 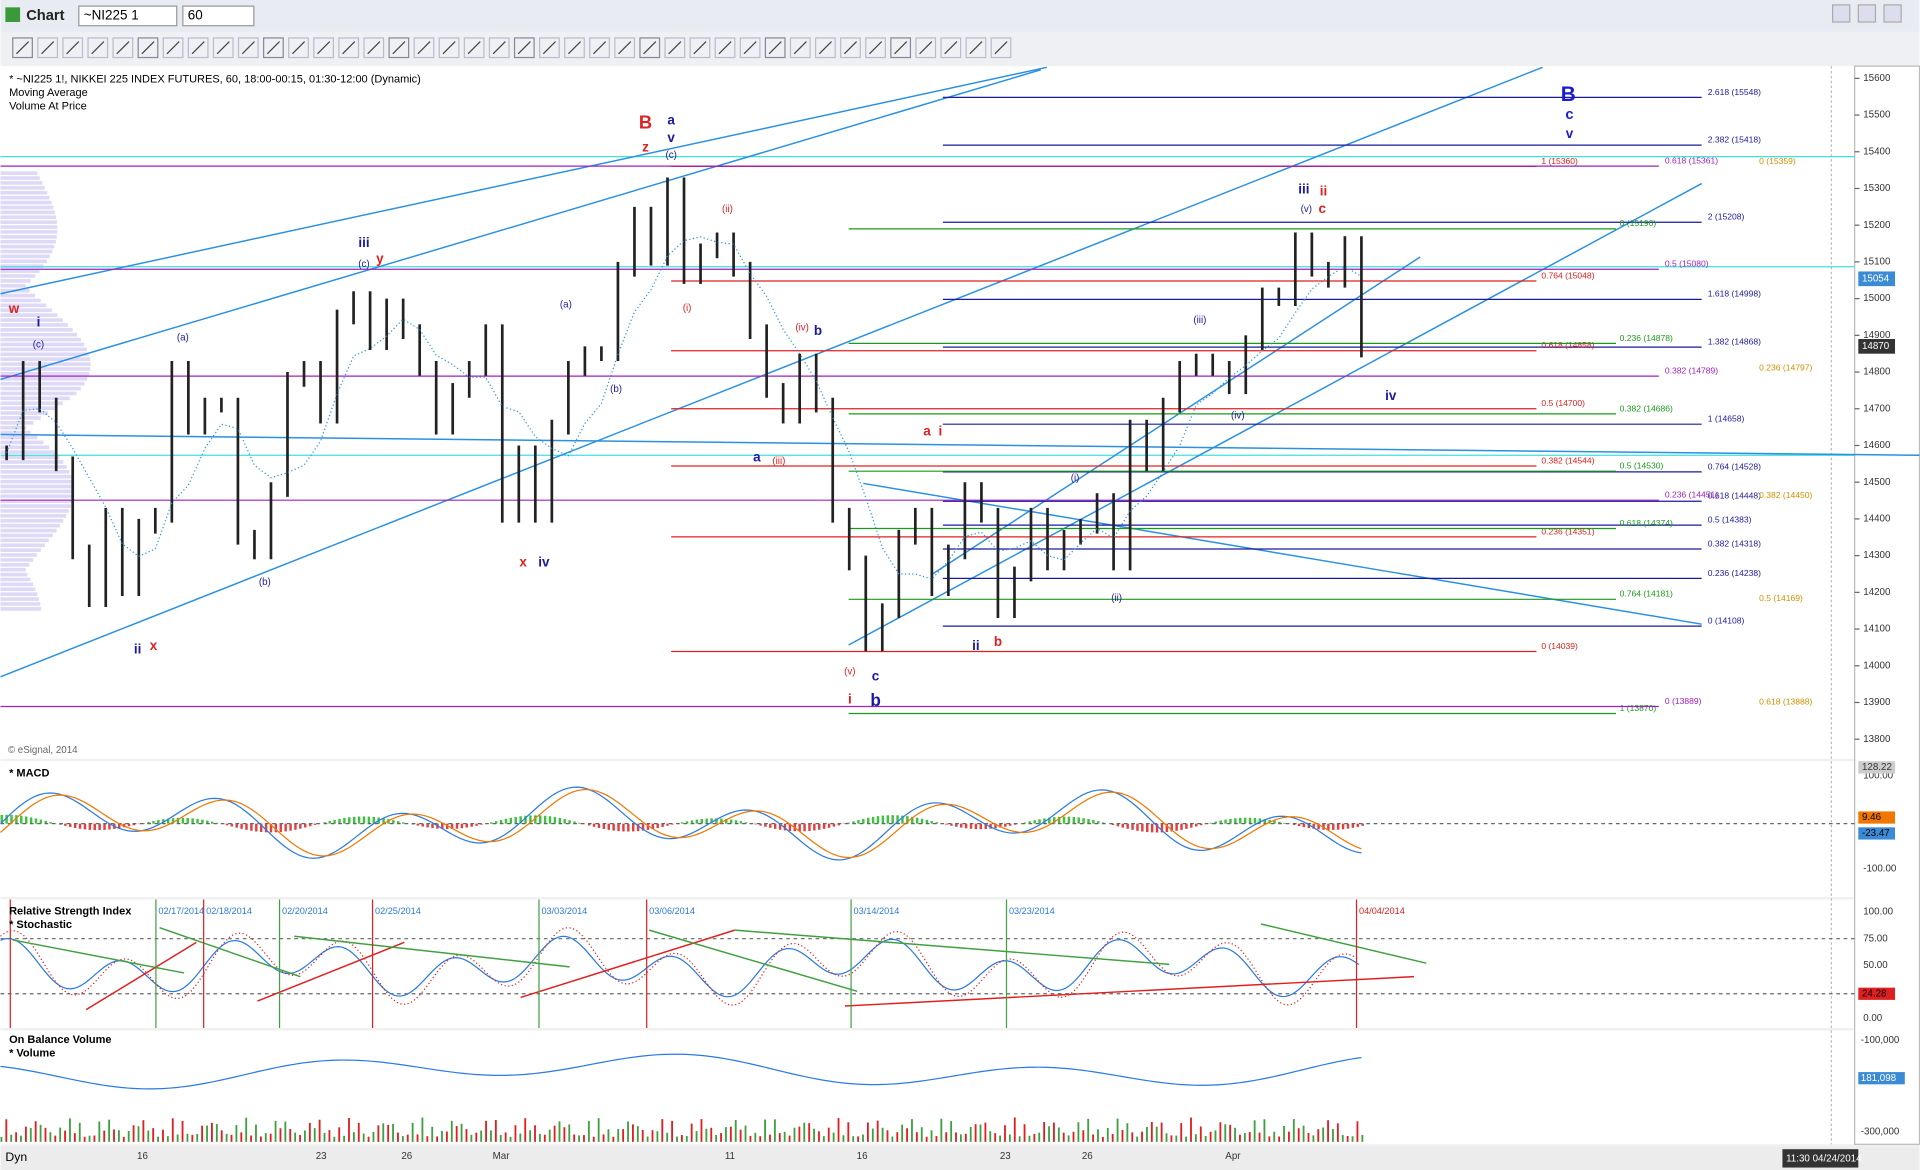 What do you see at coordinates (406, 1156) in the screenshot?
I see `date-label: 26` at bounding box center [406, 1156].